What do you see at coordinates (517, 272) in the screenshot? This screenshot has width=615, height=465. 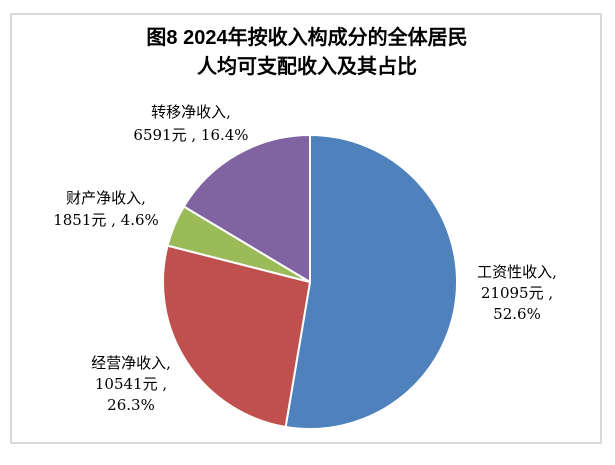 I see `label-wage-line1: 工资性收入,` at bounding box center [517, 272].